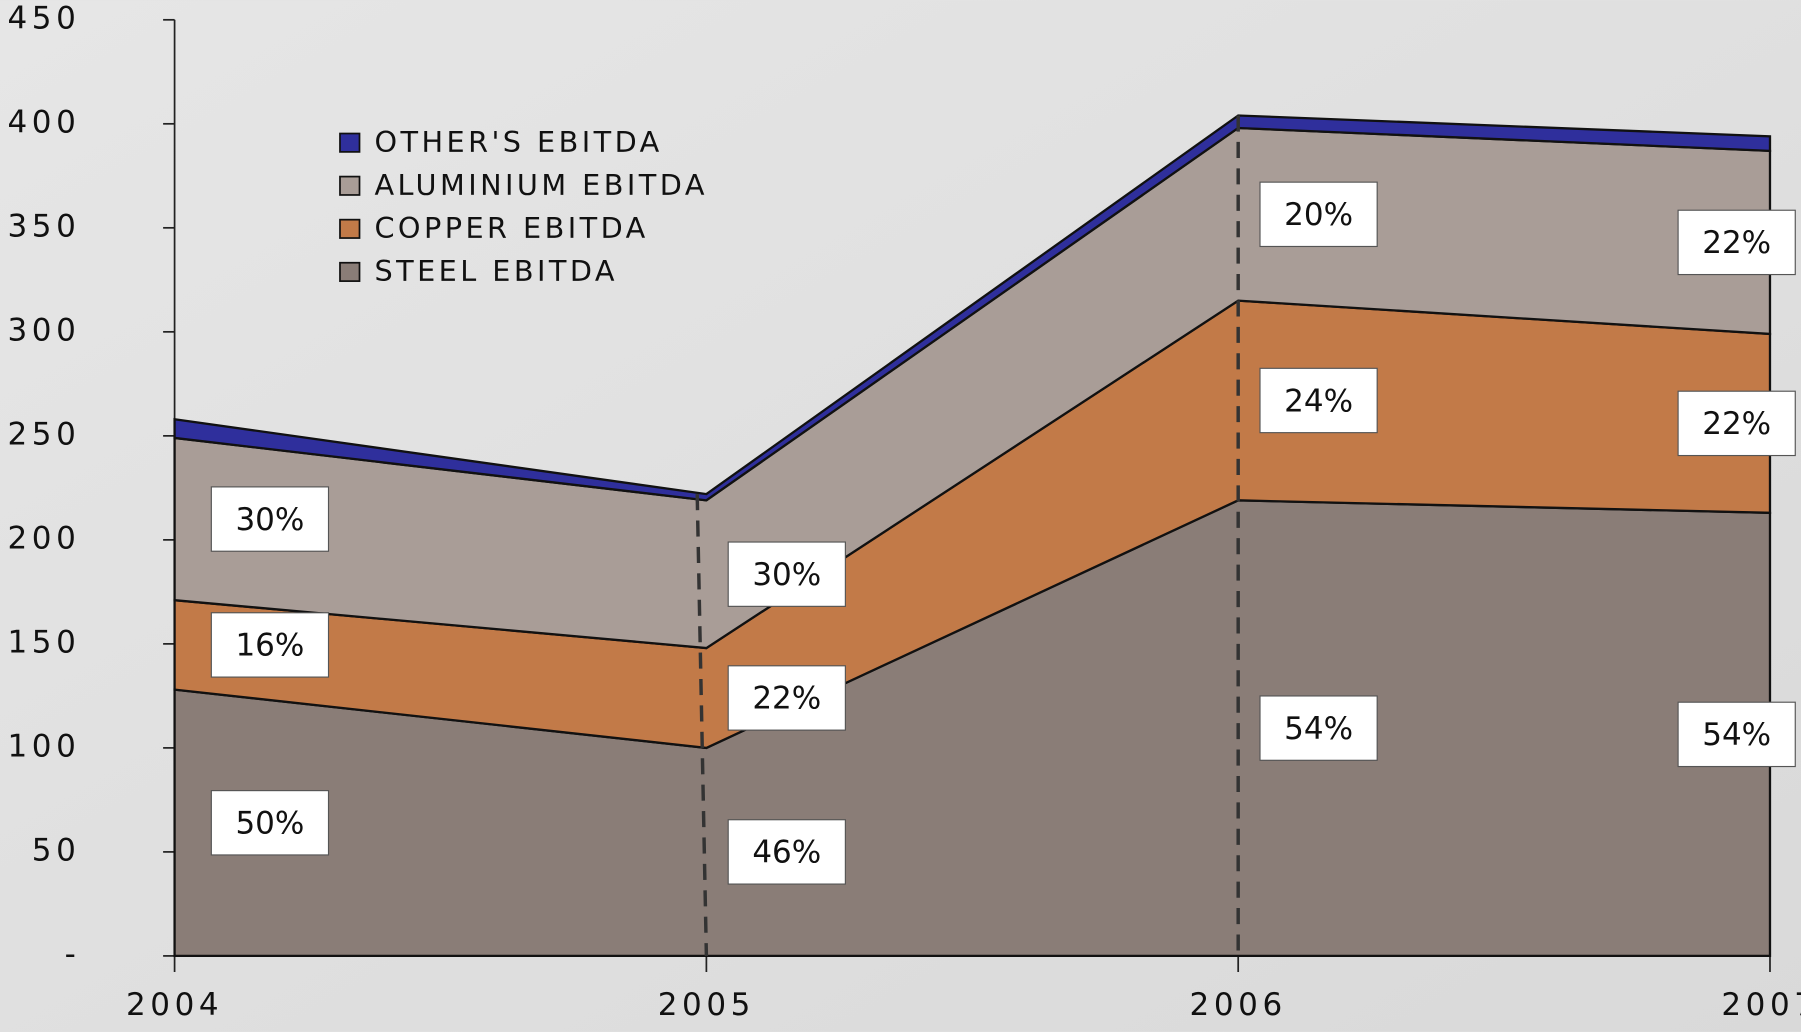 The width and height of the screenshot is (1801, 1032). I want to click on legend-label: OTHER'S EBITDA, so click(518, 142).